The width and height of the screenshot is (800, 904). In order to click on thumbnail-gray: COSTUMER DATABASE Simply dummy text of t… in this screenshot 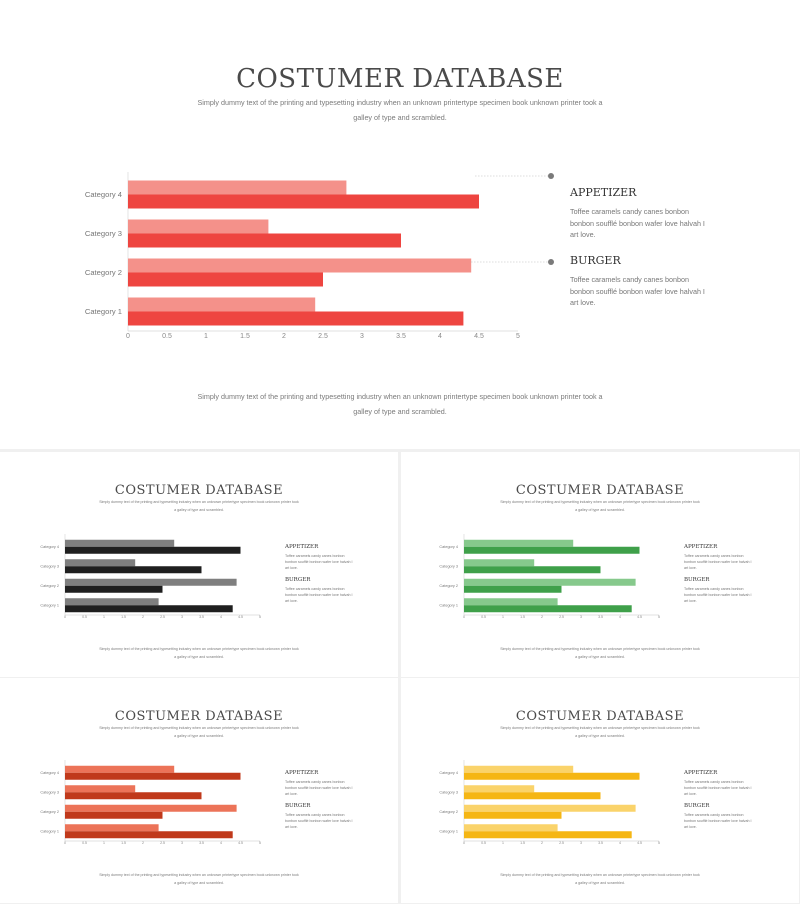, I will do `click(199, 564)`.